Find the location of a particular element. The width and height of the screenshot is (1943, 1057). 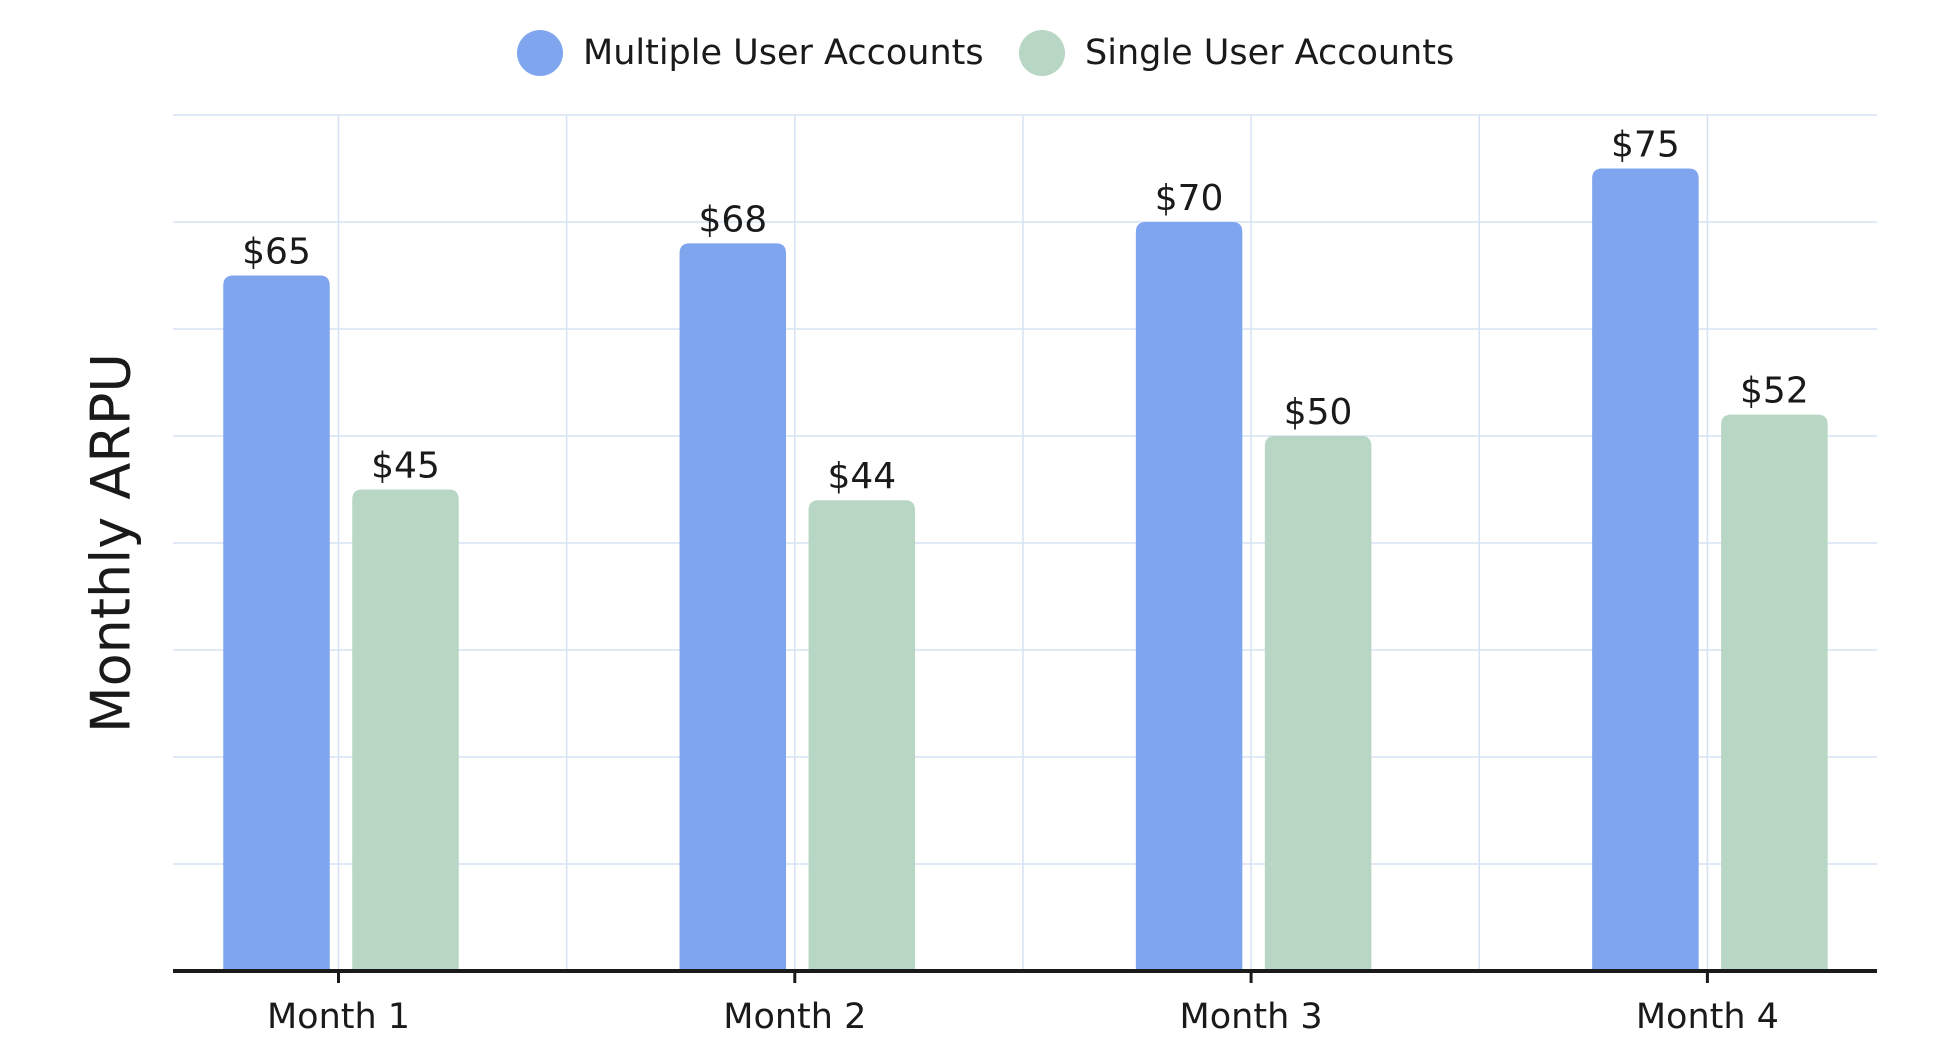

y-axis-label: Monthly ARPU is located at coordinates (111, 543).